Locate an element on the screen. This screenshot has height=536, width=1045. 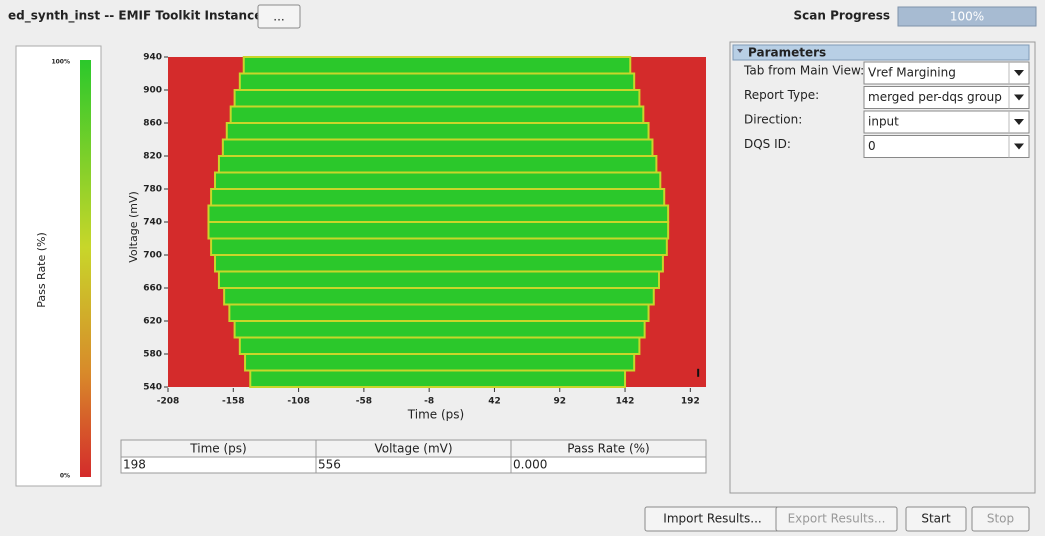
progress-value: 100% is located at coordinates (967, 17).